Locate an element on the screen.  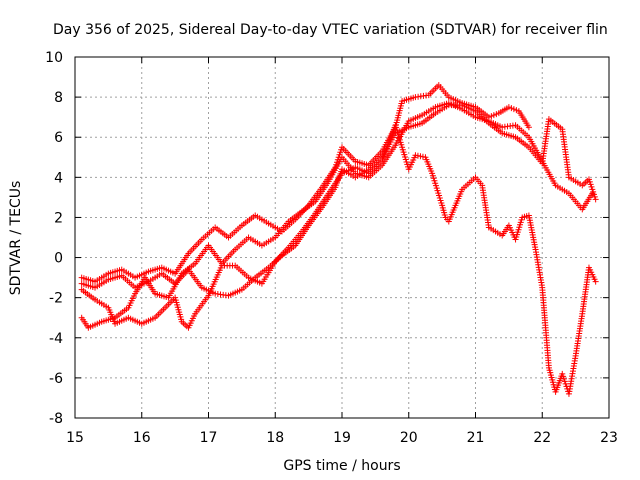
x-tick-label: 19 is located at coordinates (342, 438).